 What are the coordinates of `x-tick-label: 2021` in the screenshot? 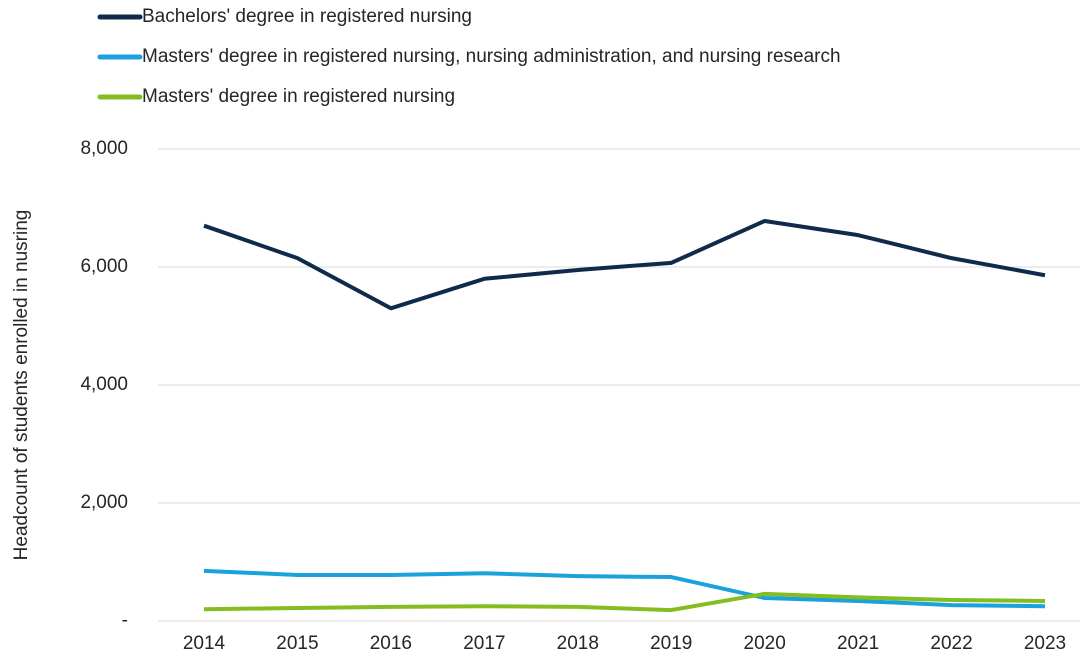 It's located at (858, 643).